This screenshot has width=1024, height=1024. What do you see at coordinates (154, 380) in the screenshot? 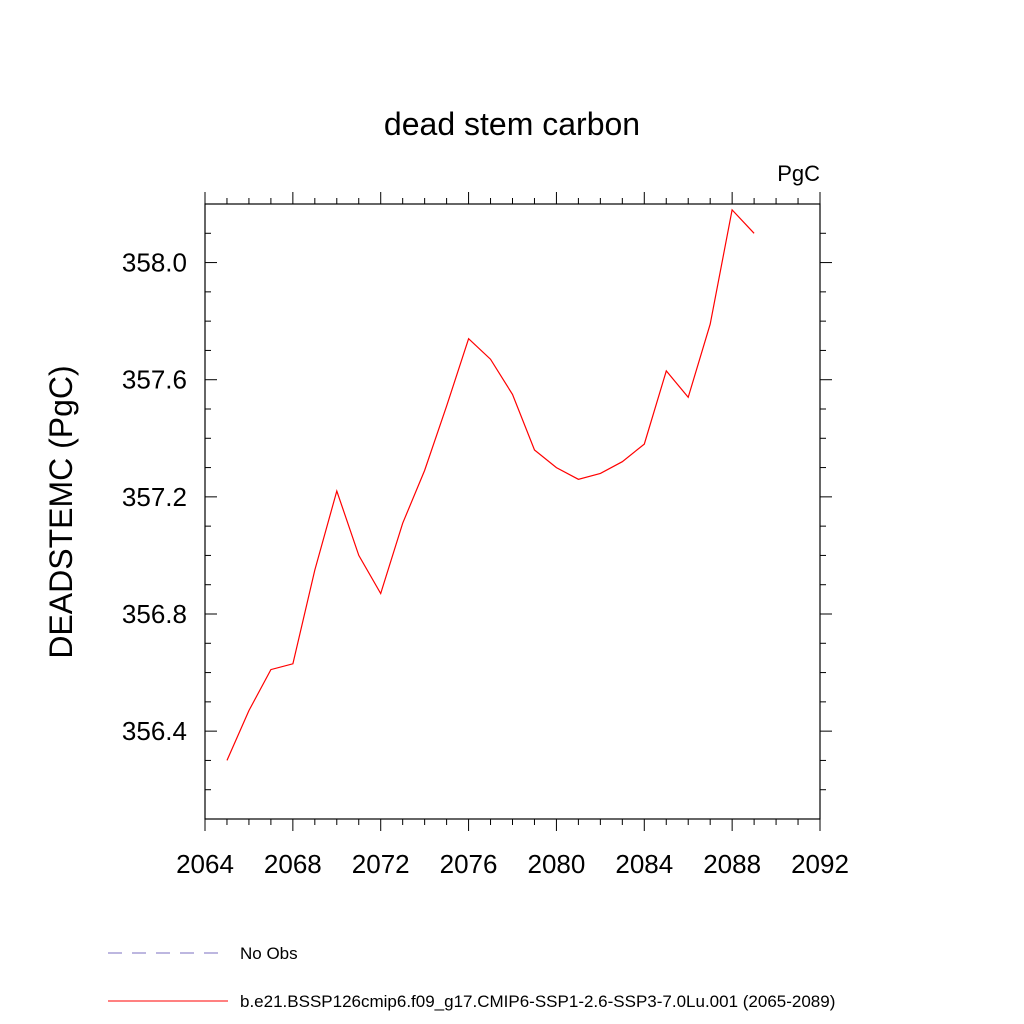
I see `y-tick-label: 357.6` at bounding box center [154, 380].